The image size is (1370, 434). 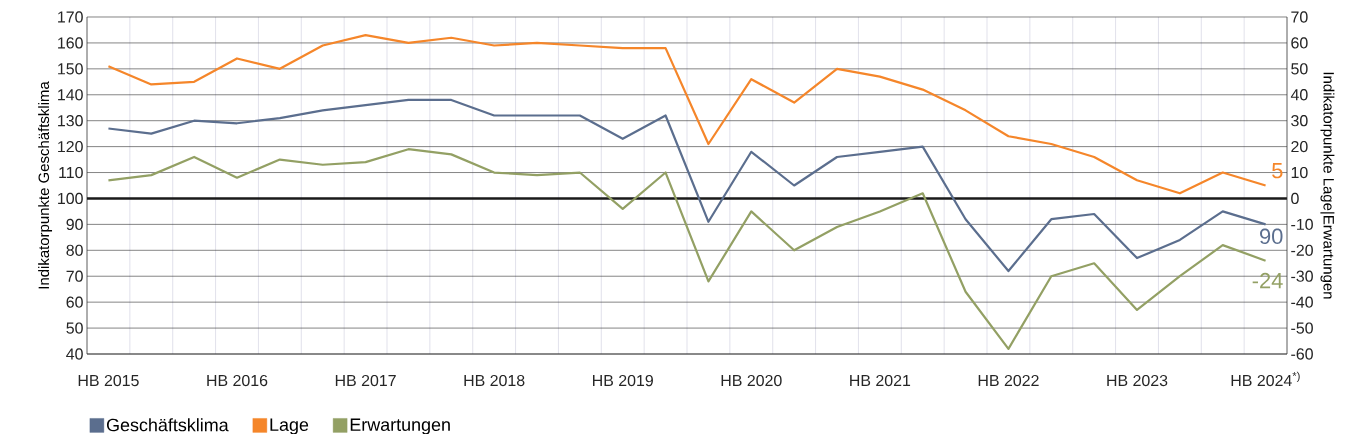 I want to click on y-tick-label: 160, so click(x=70, y=43).